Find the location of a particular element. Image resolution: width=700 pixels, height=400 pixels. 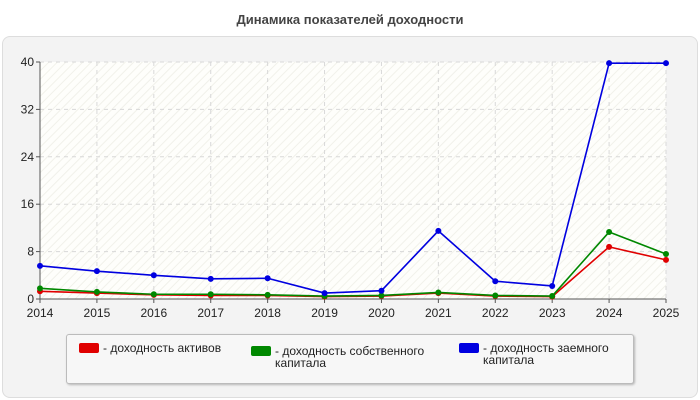

legend-swatch-equity is located at coordinates (261, 351).